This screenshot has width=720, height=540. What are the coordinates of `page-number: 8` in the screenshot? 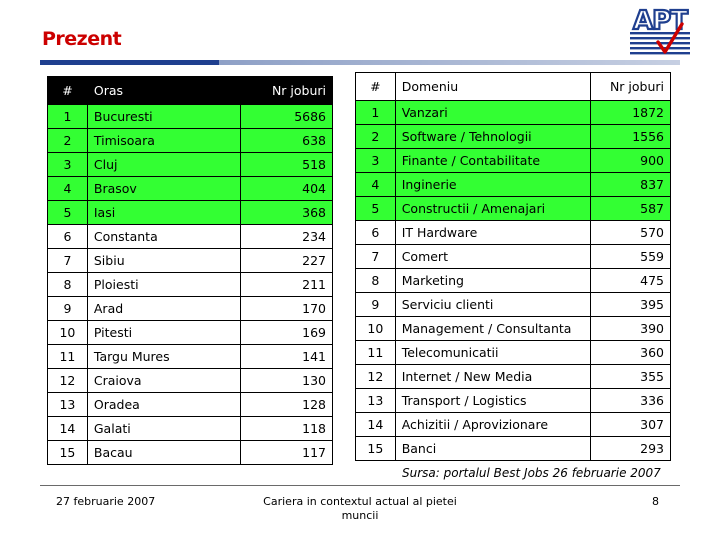 It's located at (655, 501).